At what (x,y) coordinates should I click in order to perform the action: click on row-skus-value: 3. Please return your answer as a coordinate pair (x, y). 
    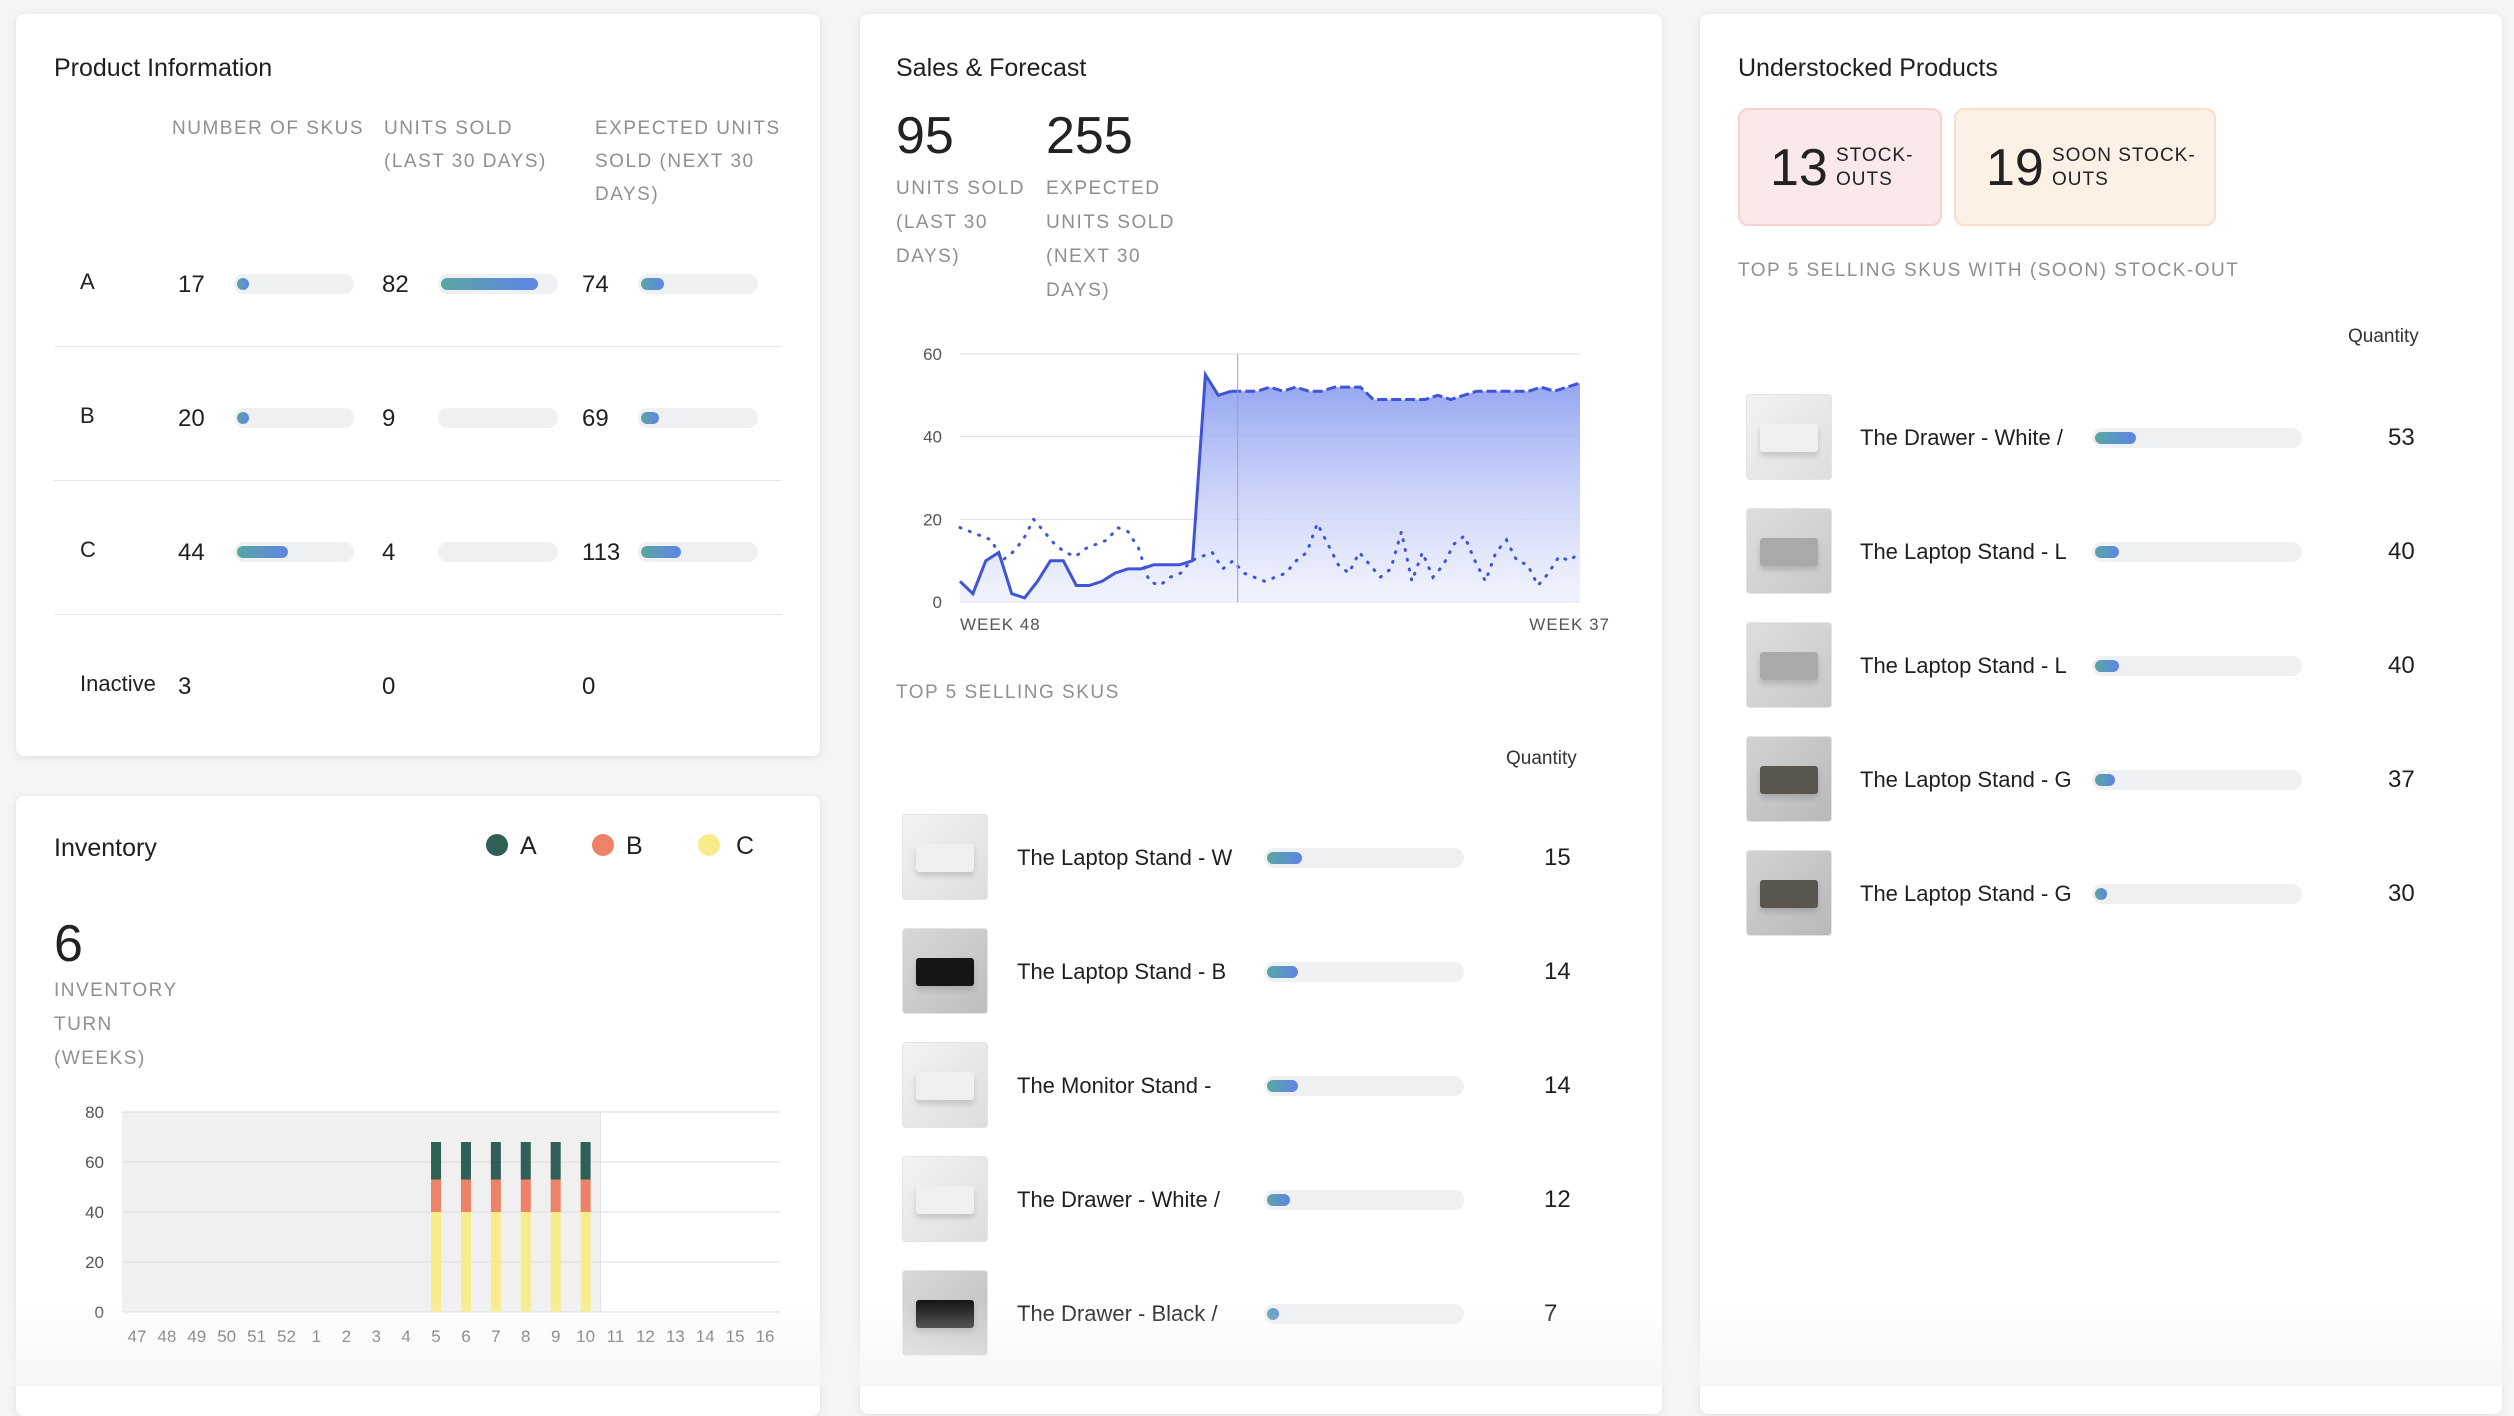
    Looking at the image, I should click on (185, 686).